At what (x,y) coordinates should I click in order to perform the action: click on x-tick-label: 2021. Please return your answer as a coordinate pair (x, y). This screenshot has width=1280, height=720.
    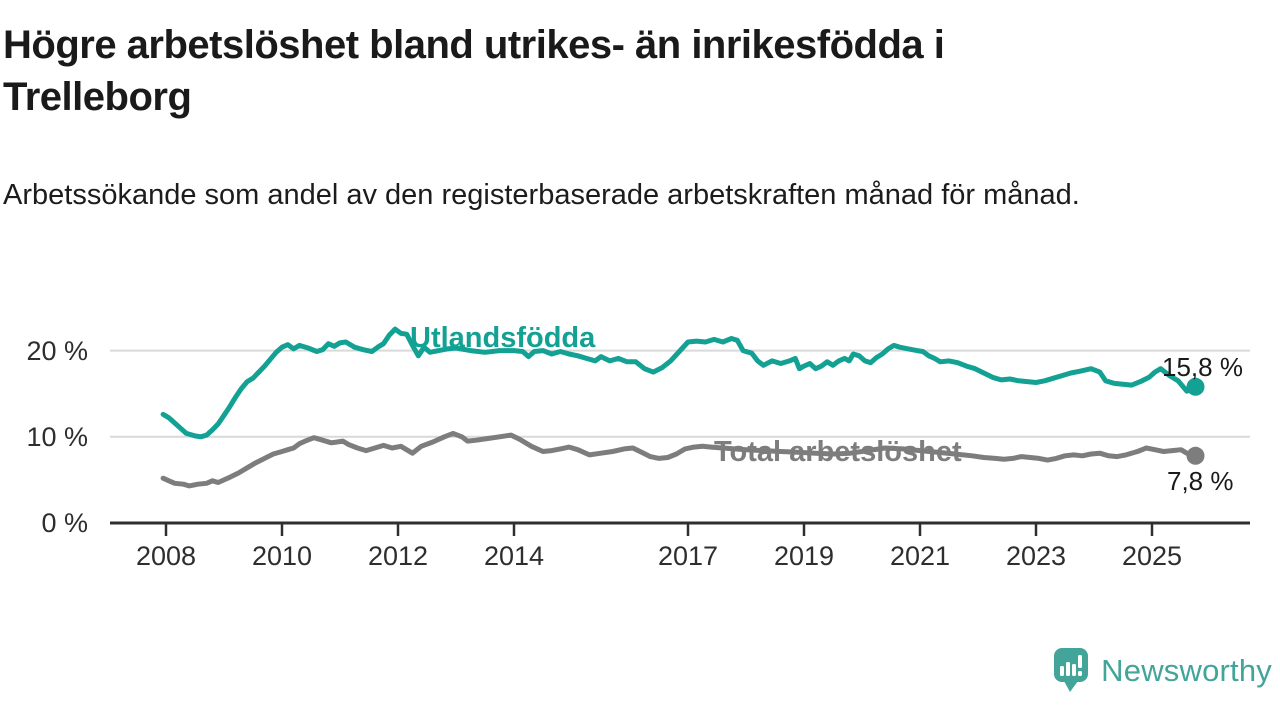
    Looking at the image, I should click on (920, 556).